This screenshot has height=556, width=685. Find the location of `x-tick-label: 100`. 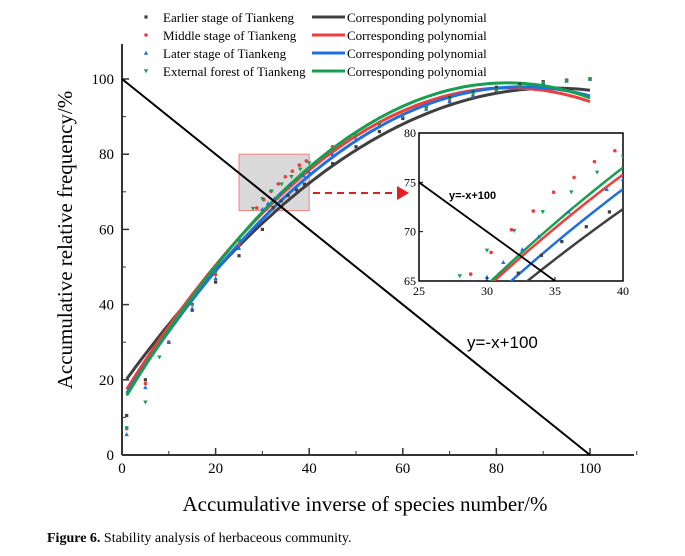

x-tick-label: 100 is located at coordinates (590, 469).